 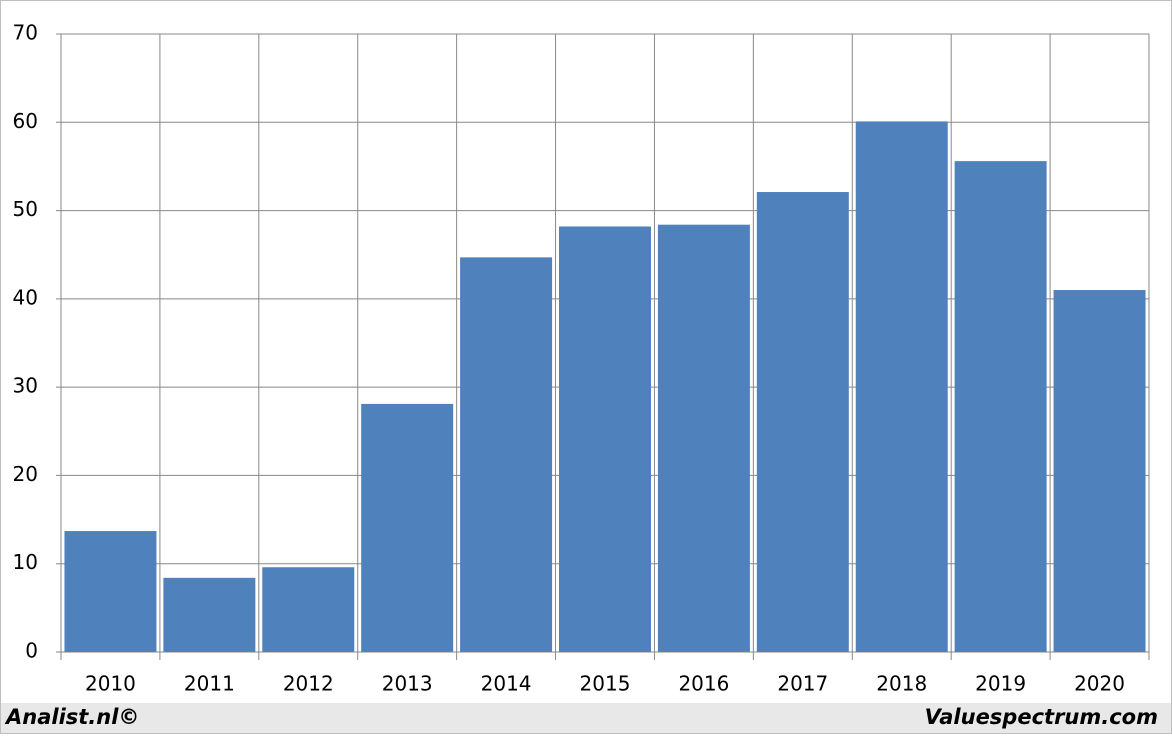 What do you see at coordinates (25, 33) in the screenshot?
I see `y-tick-label: 70` at bounding box center [25, 33].